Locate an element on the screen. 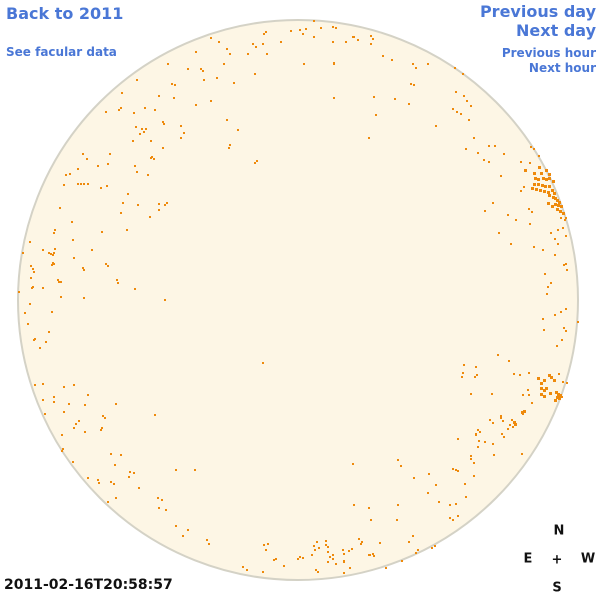 Image resolution: width=600 pixels, height=600 pixels. hour-navigation: Previous hour Next hour is located at coordinates (549, 61).